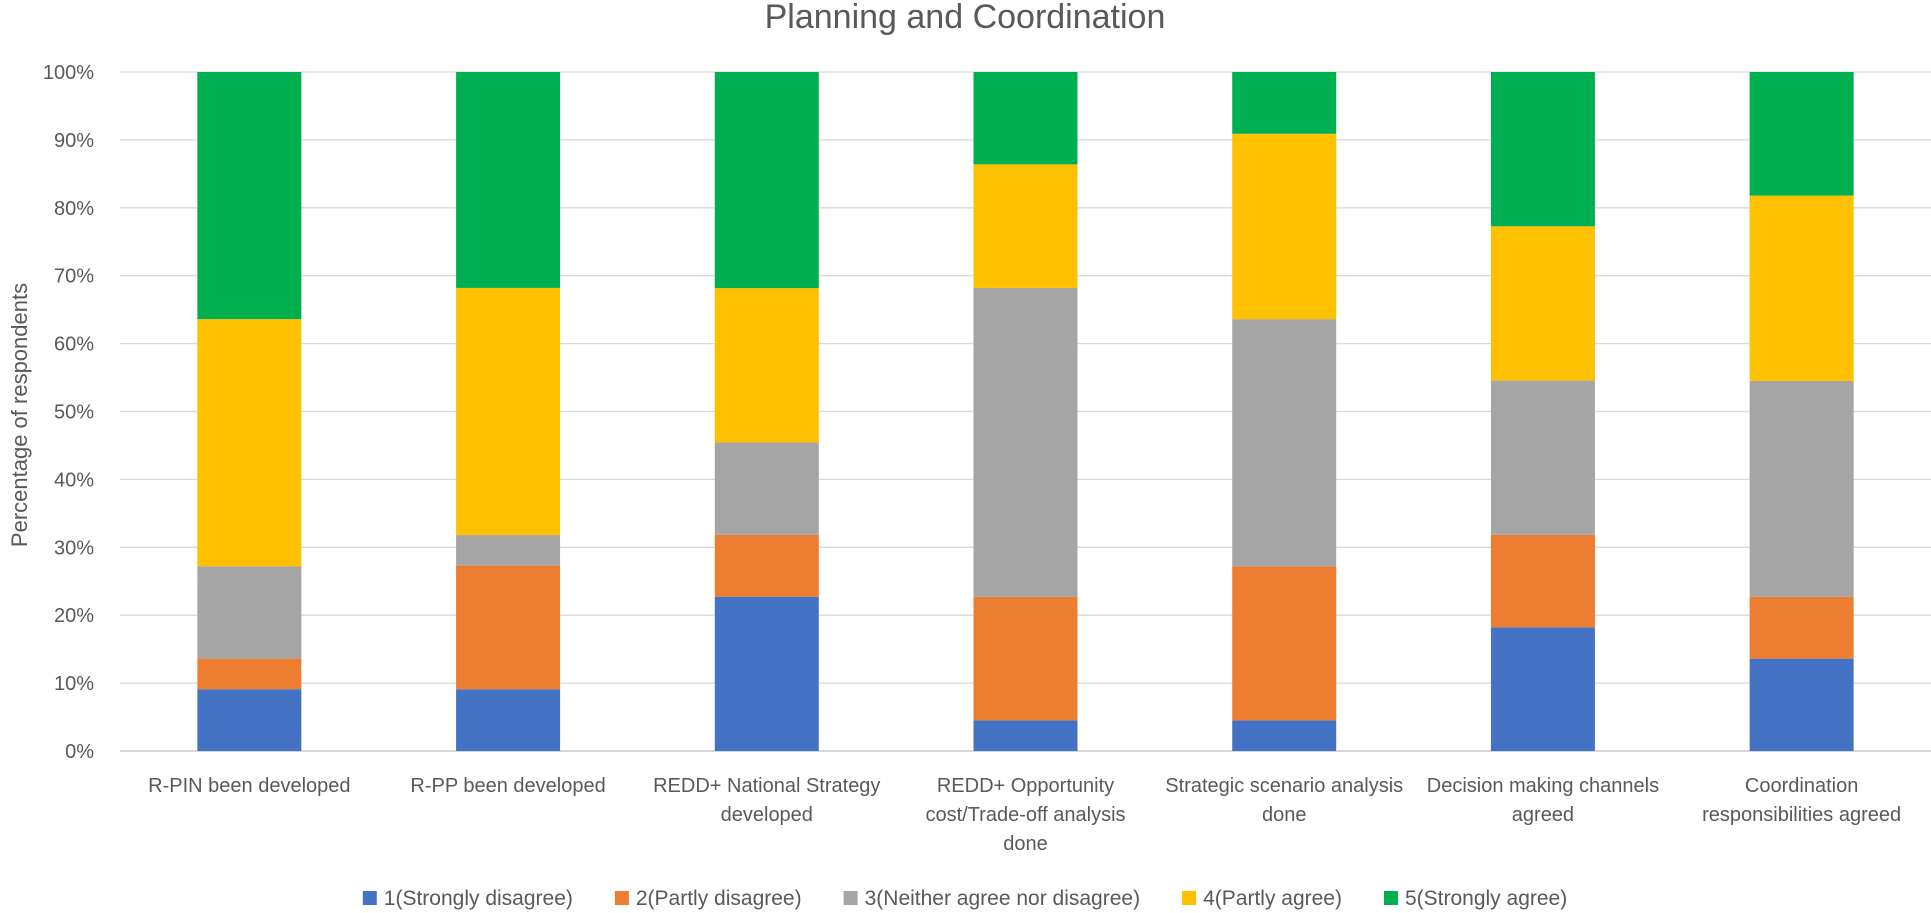  What do you see at coordinates (766, 800) in the screenshot?
I see `x-category-label: REDD+ National Strategy developed` at bounding box center [766, 800].